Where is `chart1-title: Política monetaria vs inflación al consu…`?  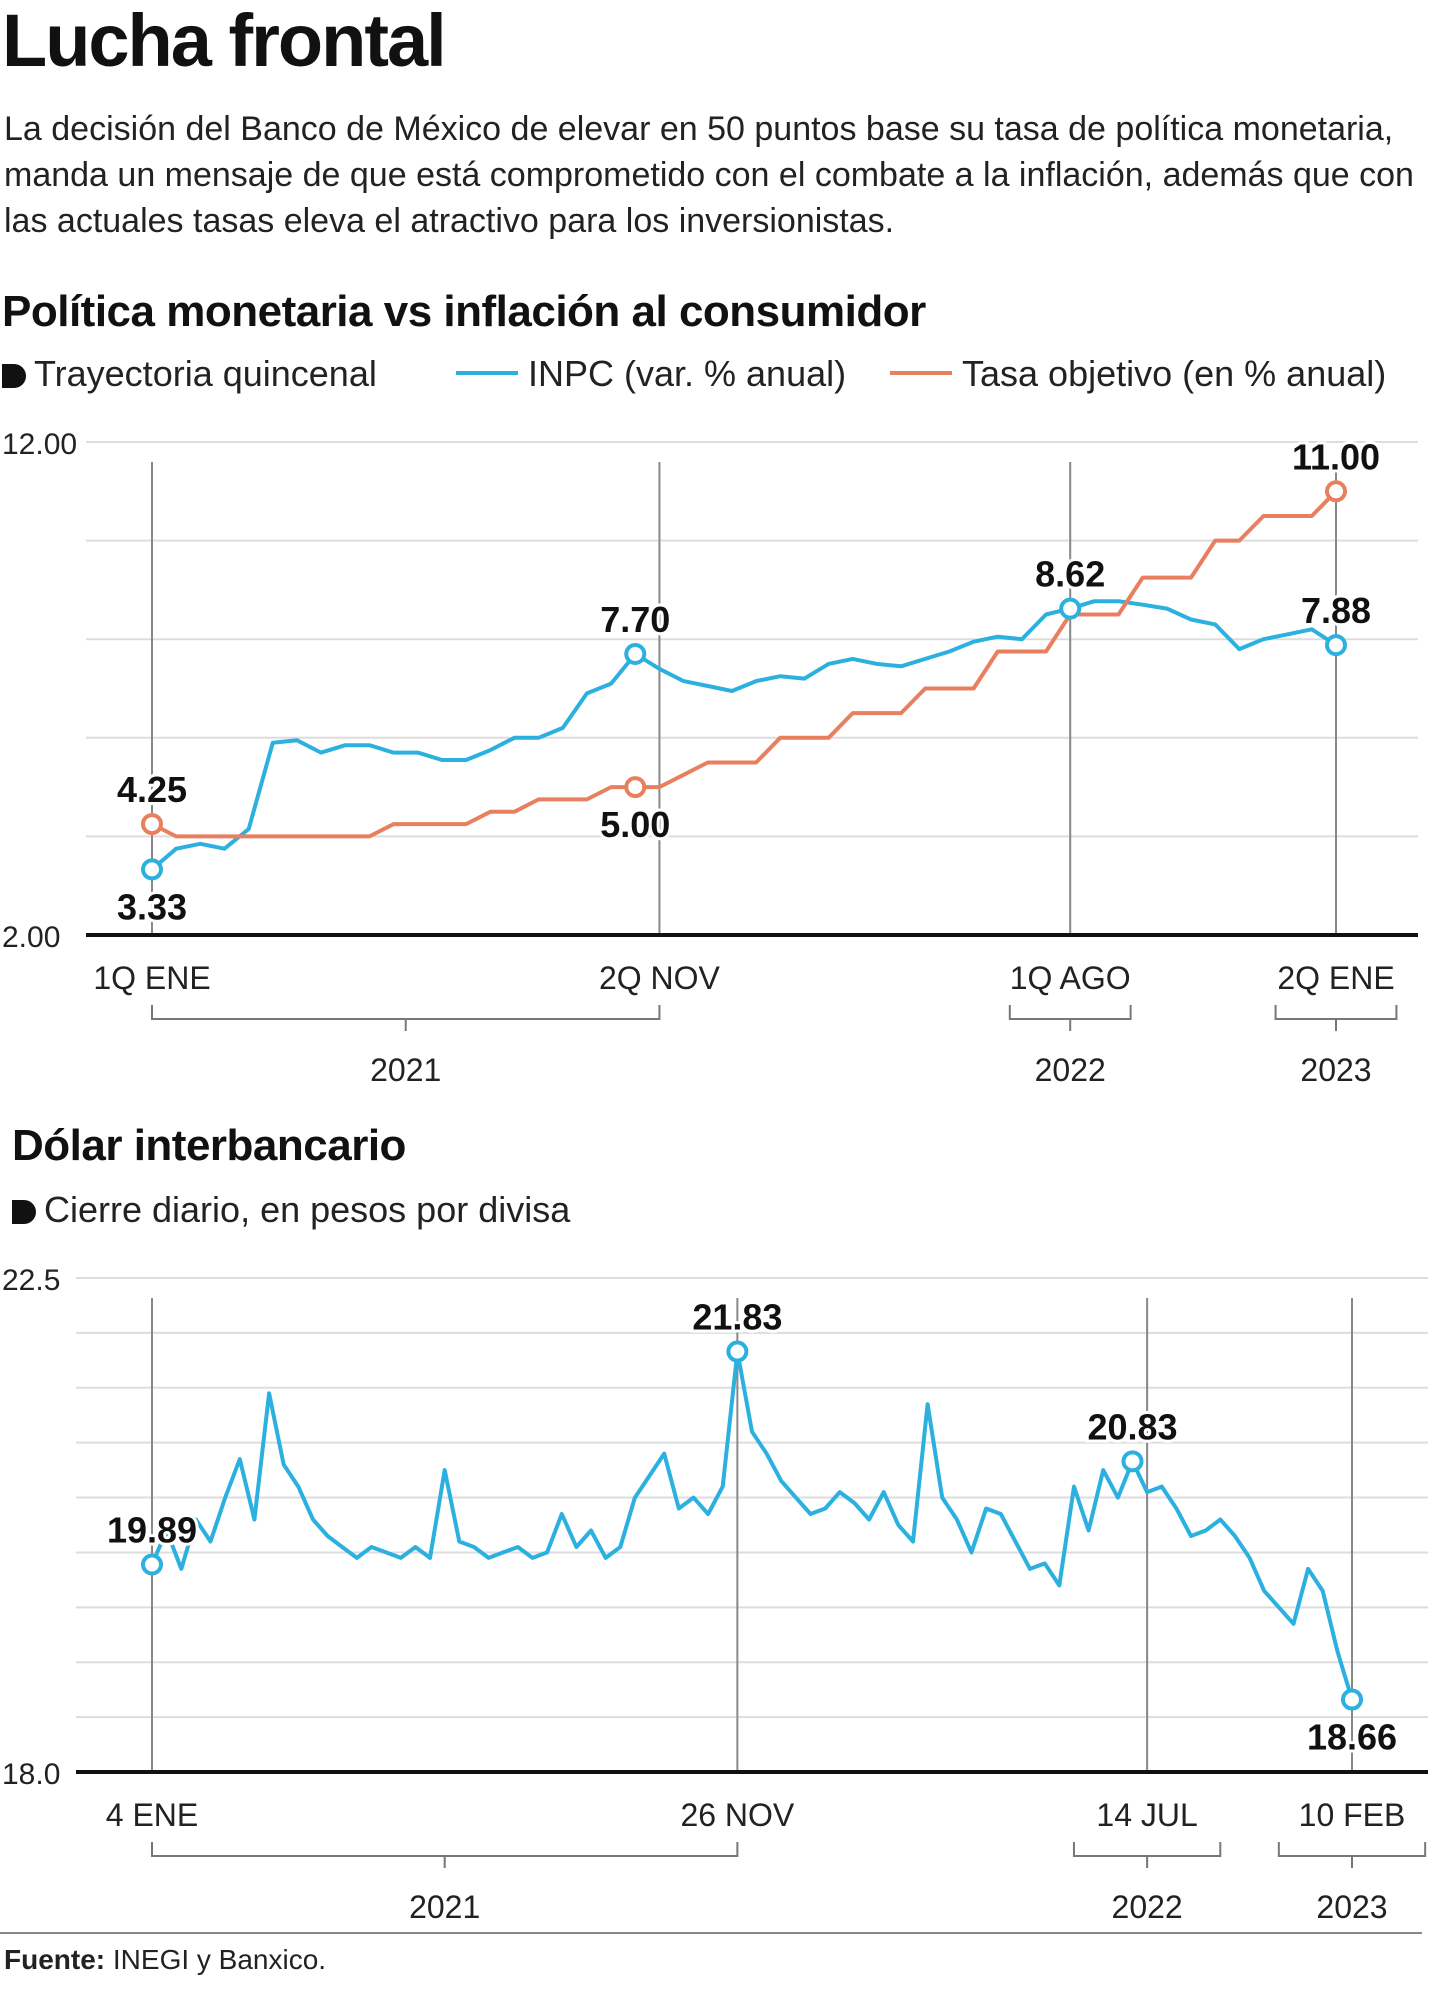 chart1-title: Política monetaria vs inflación al consu… is located at coordinates (464, 311).